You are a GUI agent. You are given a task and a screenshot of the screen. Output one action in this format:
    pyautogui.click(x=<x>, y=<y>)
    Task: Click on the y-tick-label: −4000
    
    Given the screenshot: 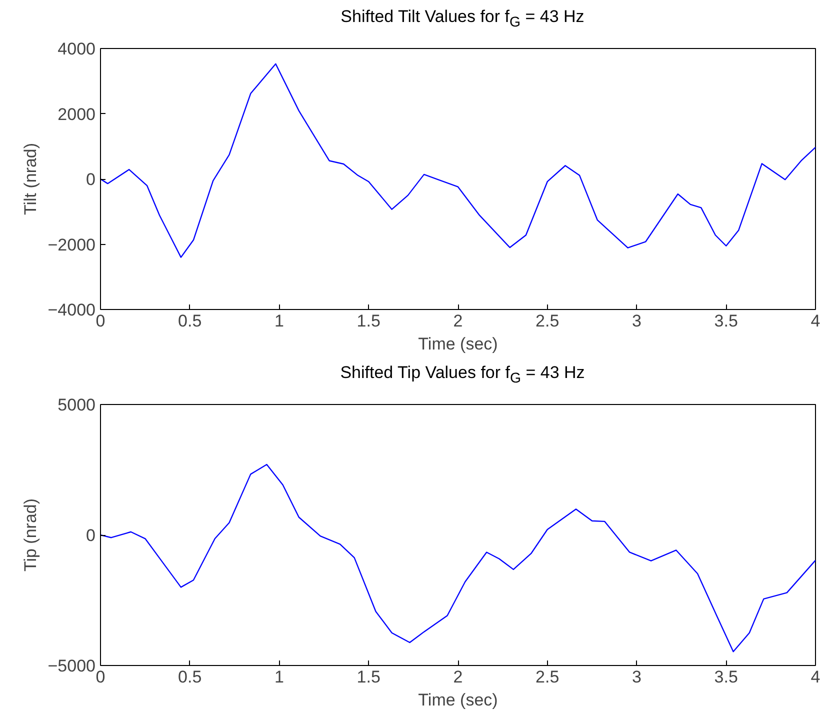 What is the action you would take?
    pyautogui.click(x=72, y=310)
    